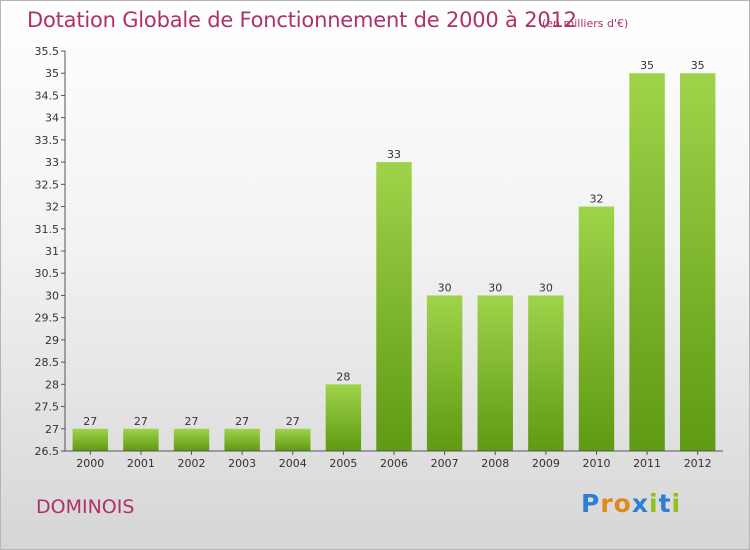 The height and width of the screenshot is (550, 750). I want to click on y-tick-label: 31, so click(52, 251).